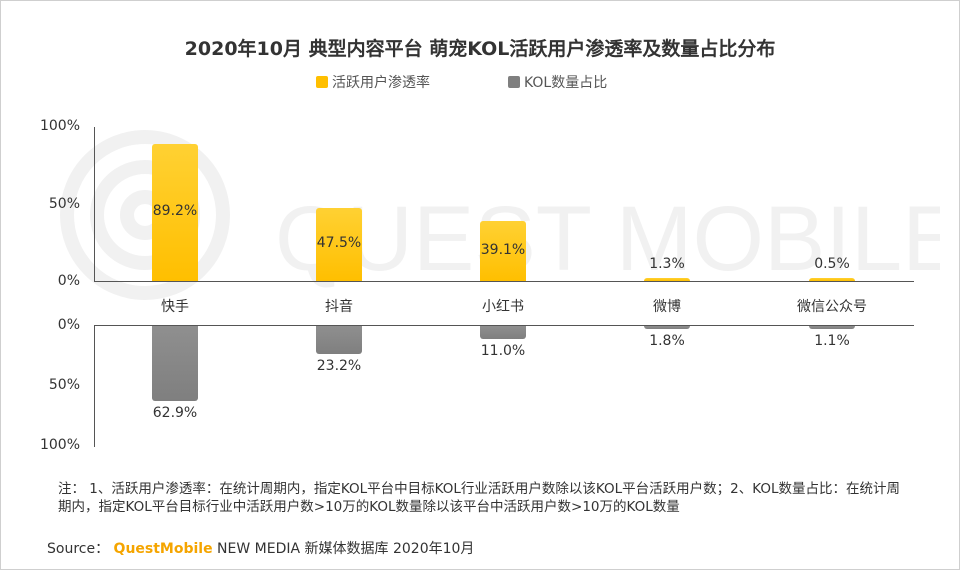 The width and height of the screenshot is (960, 570). I want to click on data-label-kol-share: 1.8%, so click(667, 341).